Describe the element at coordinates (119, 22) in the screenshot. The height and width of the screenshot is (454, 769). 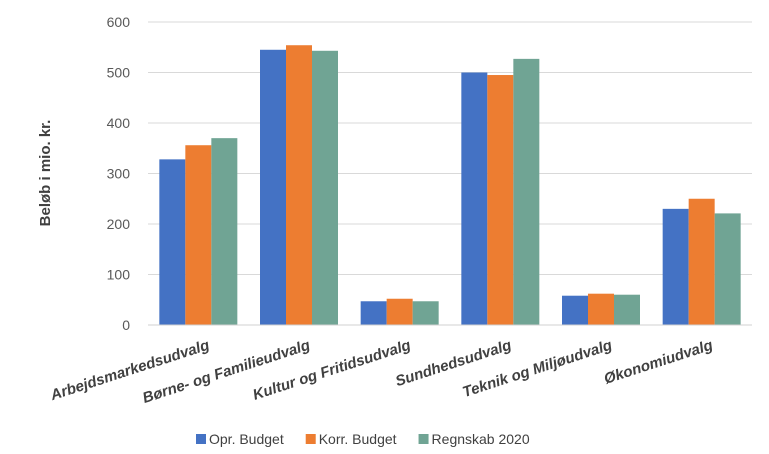
I see `y-tick-label: 600` at that location.